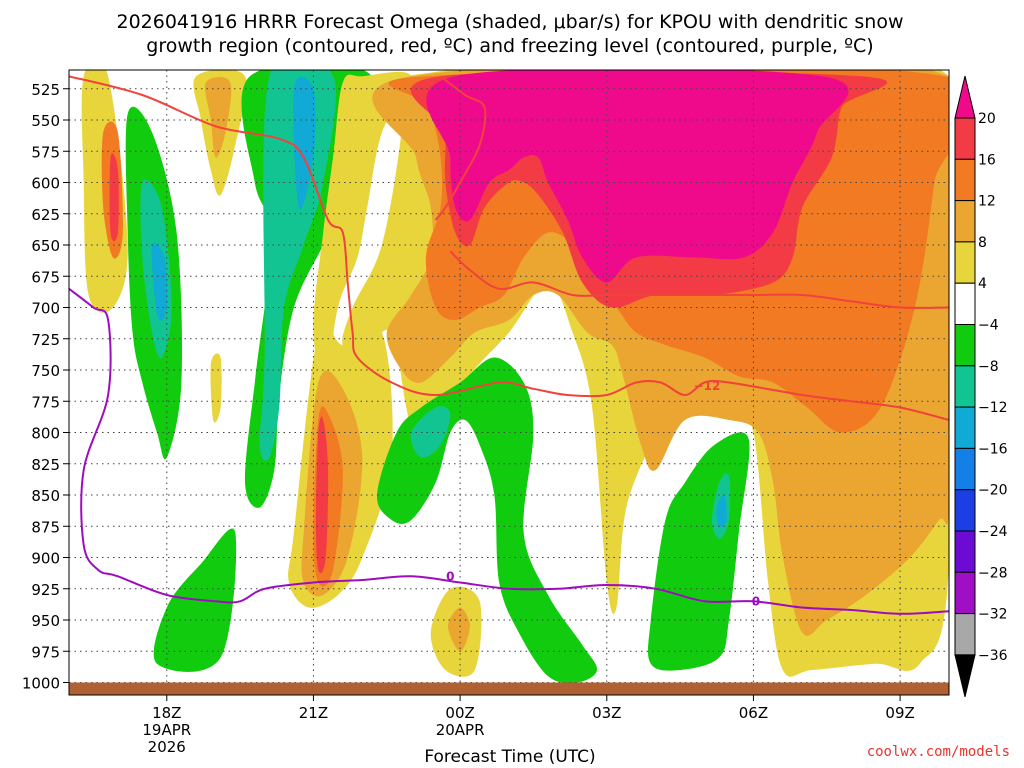 The width and height of the screenshot is (1024, 768). I want to click on colorbar-label: −12, so click(993, 408).